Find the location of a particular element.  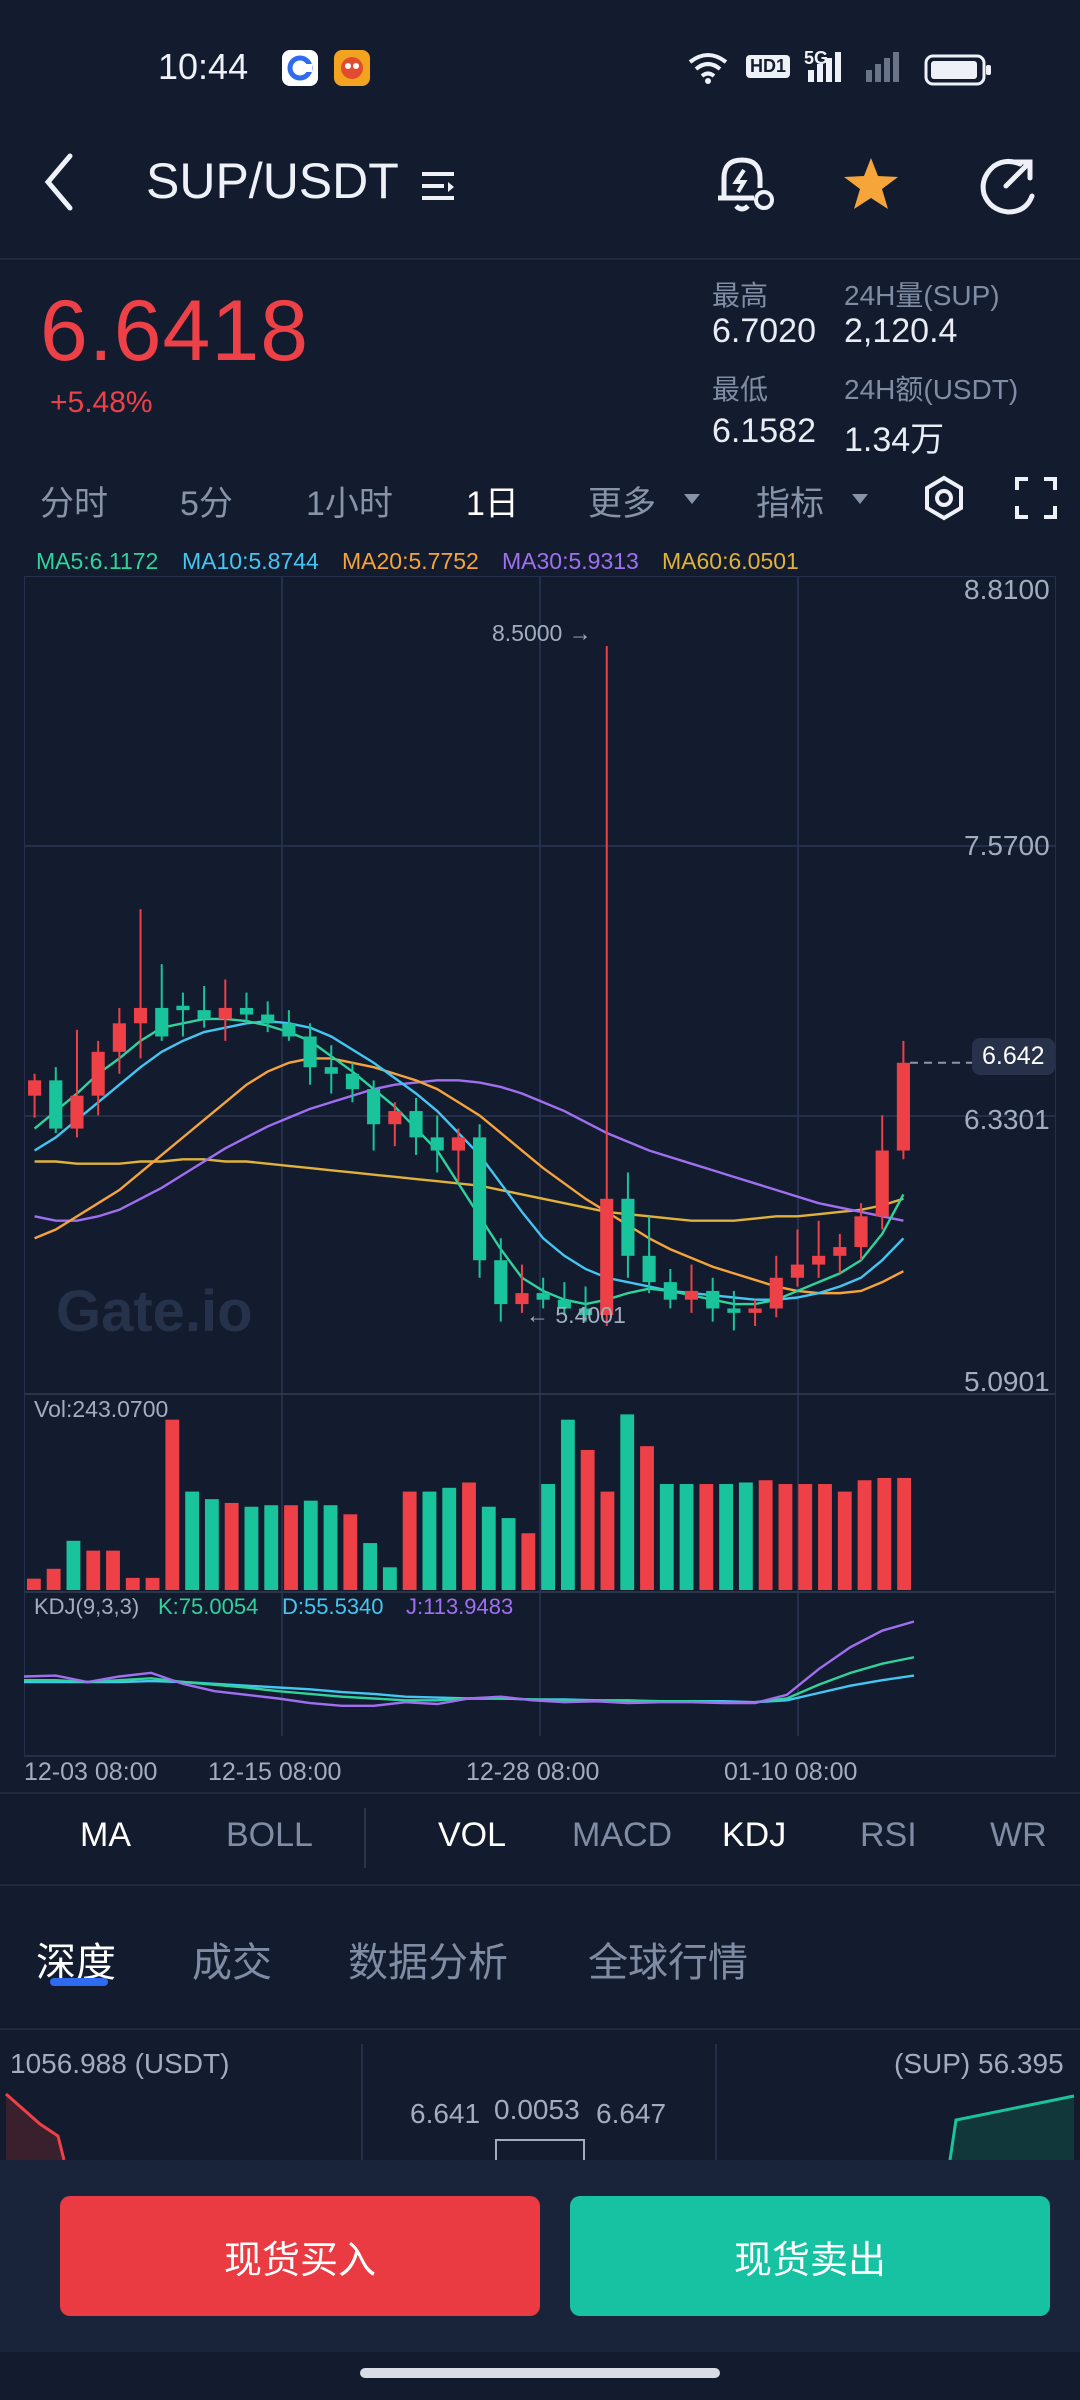

indicator-tab-wr: WR is located at coordinates (1018, 1835).